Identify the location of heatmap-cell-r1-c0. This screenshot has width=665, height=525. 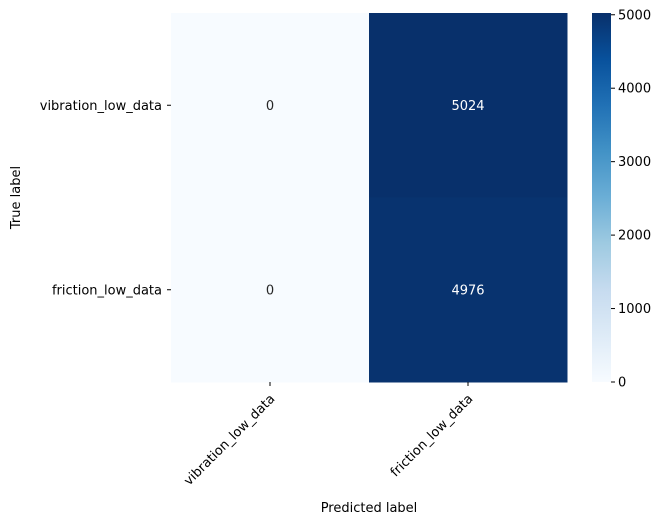
(270, 290).